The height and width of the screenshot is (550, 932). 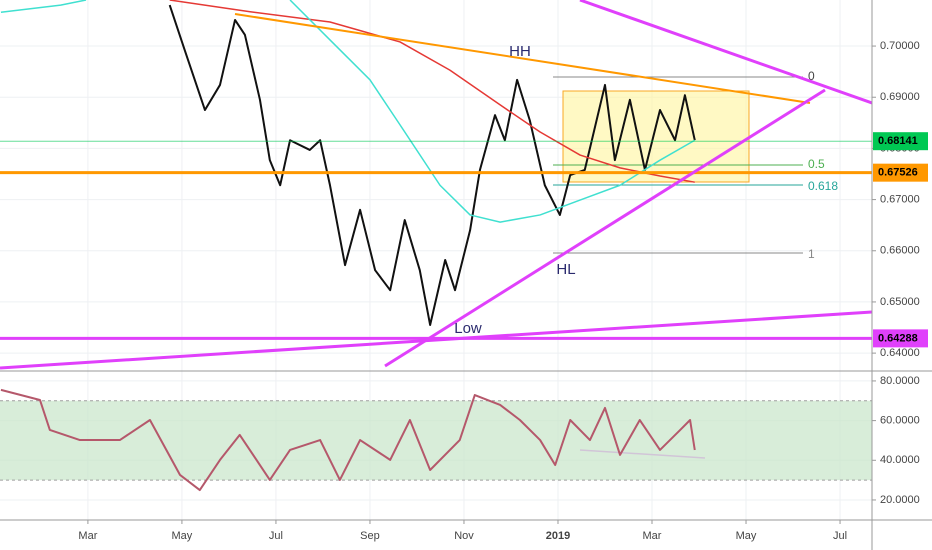 I want to click on y-tick-label: 0.67000, so click(x=900, y=199).